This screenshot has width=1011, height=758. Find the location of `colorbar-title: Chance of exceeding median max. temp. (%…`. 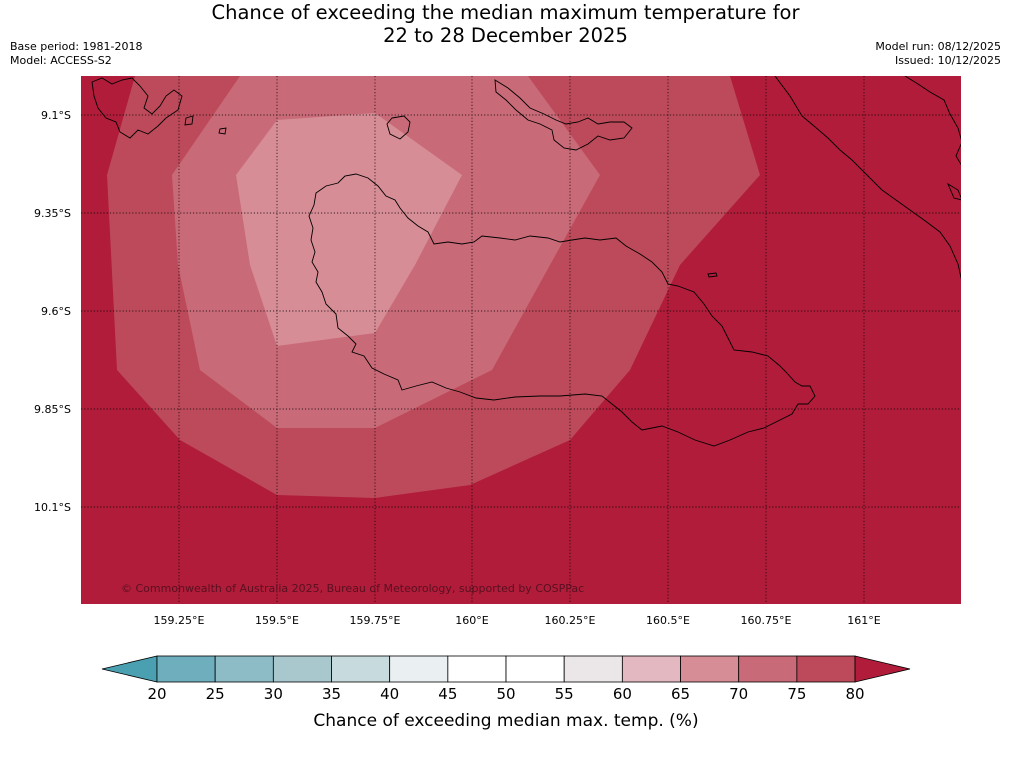

colorbar-title: Chance of exceeding median max. temp. (%… is located at coordinates (505, 721).